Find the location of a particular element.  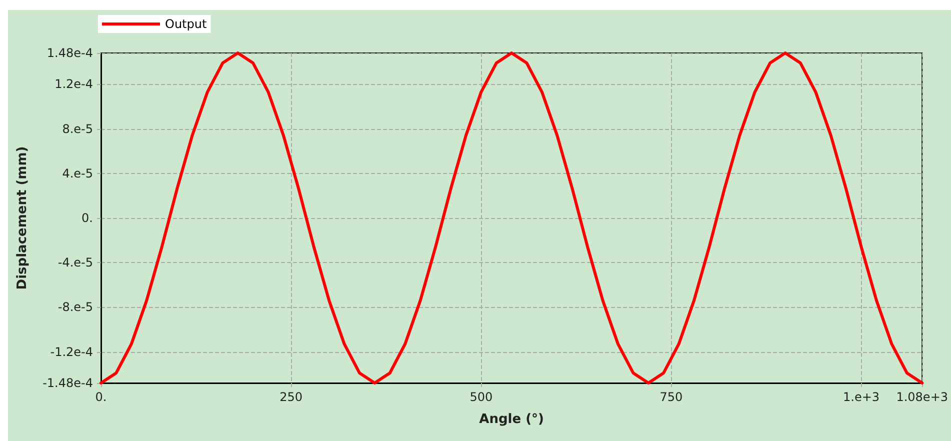

y-tick-label: -1.2e-4 is located at coordinates (71, 351).